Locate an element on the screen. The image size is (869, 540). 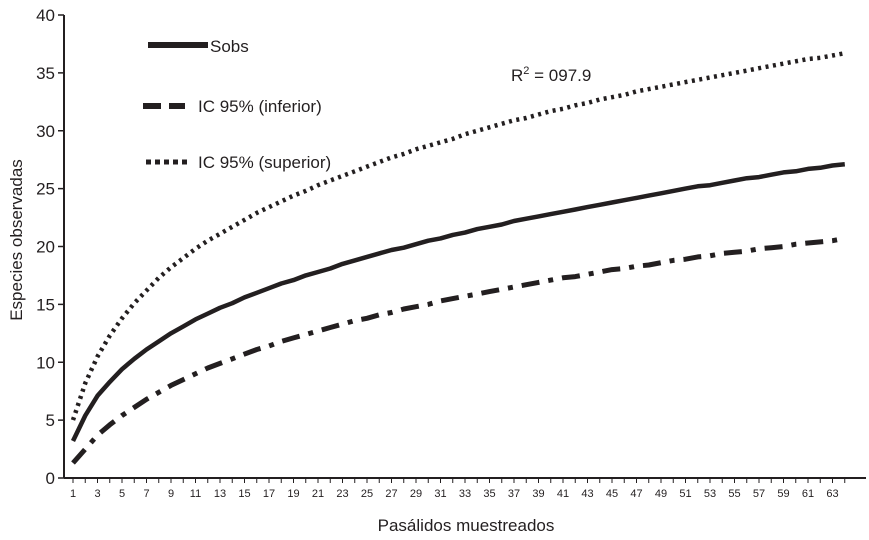
x-tick-label: 51 is located at coordinates (685, 494).